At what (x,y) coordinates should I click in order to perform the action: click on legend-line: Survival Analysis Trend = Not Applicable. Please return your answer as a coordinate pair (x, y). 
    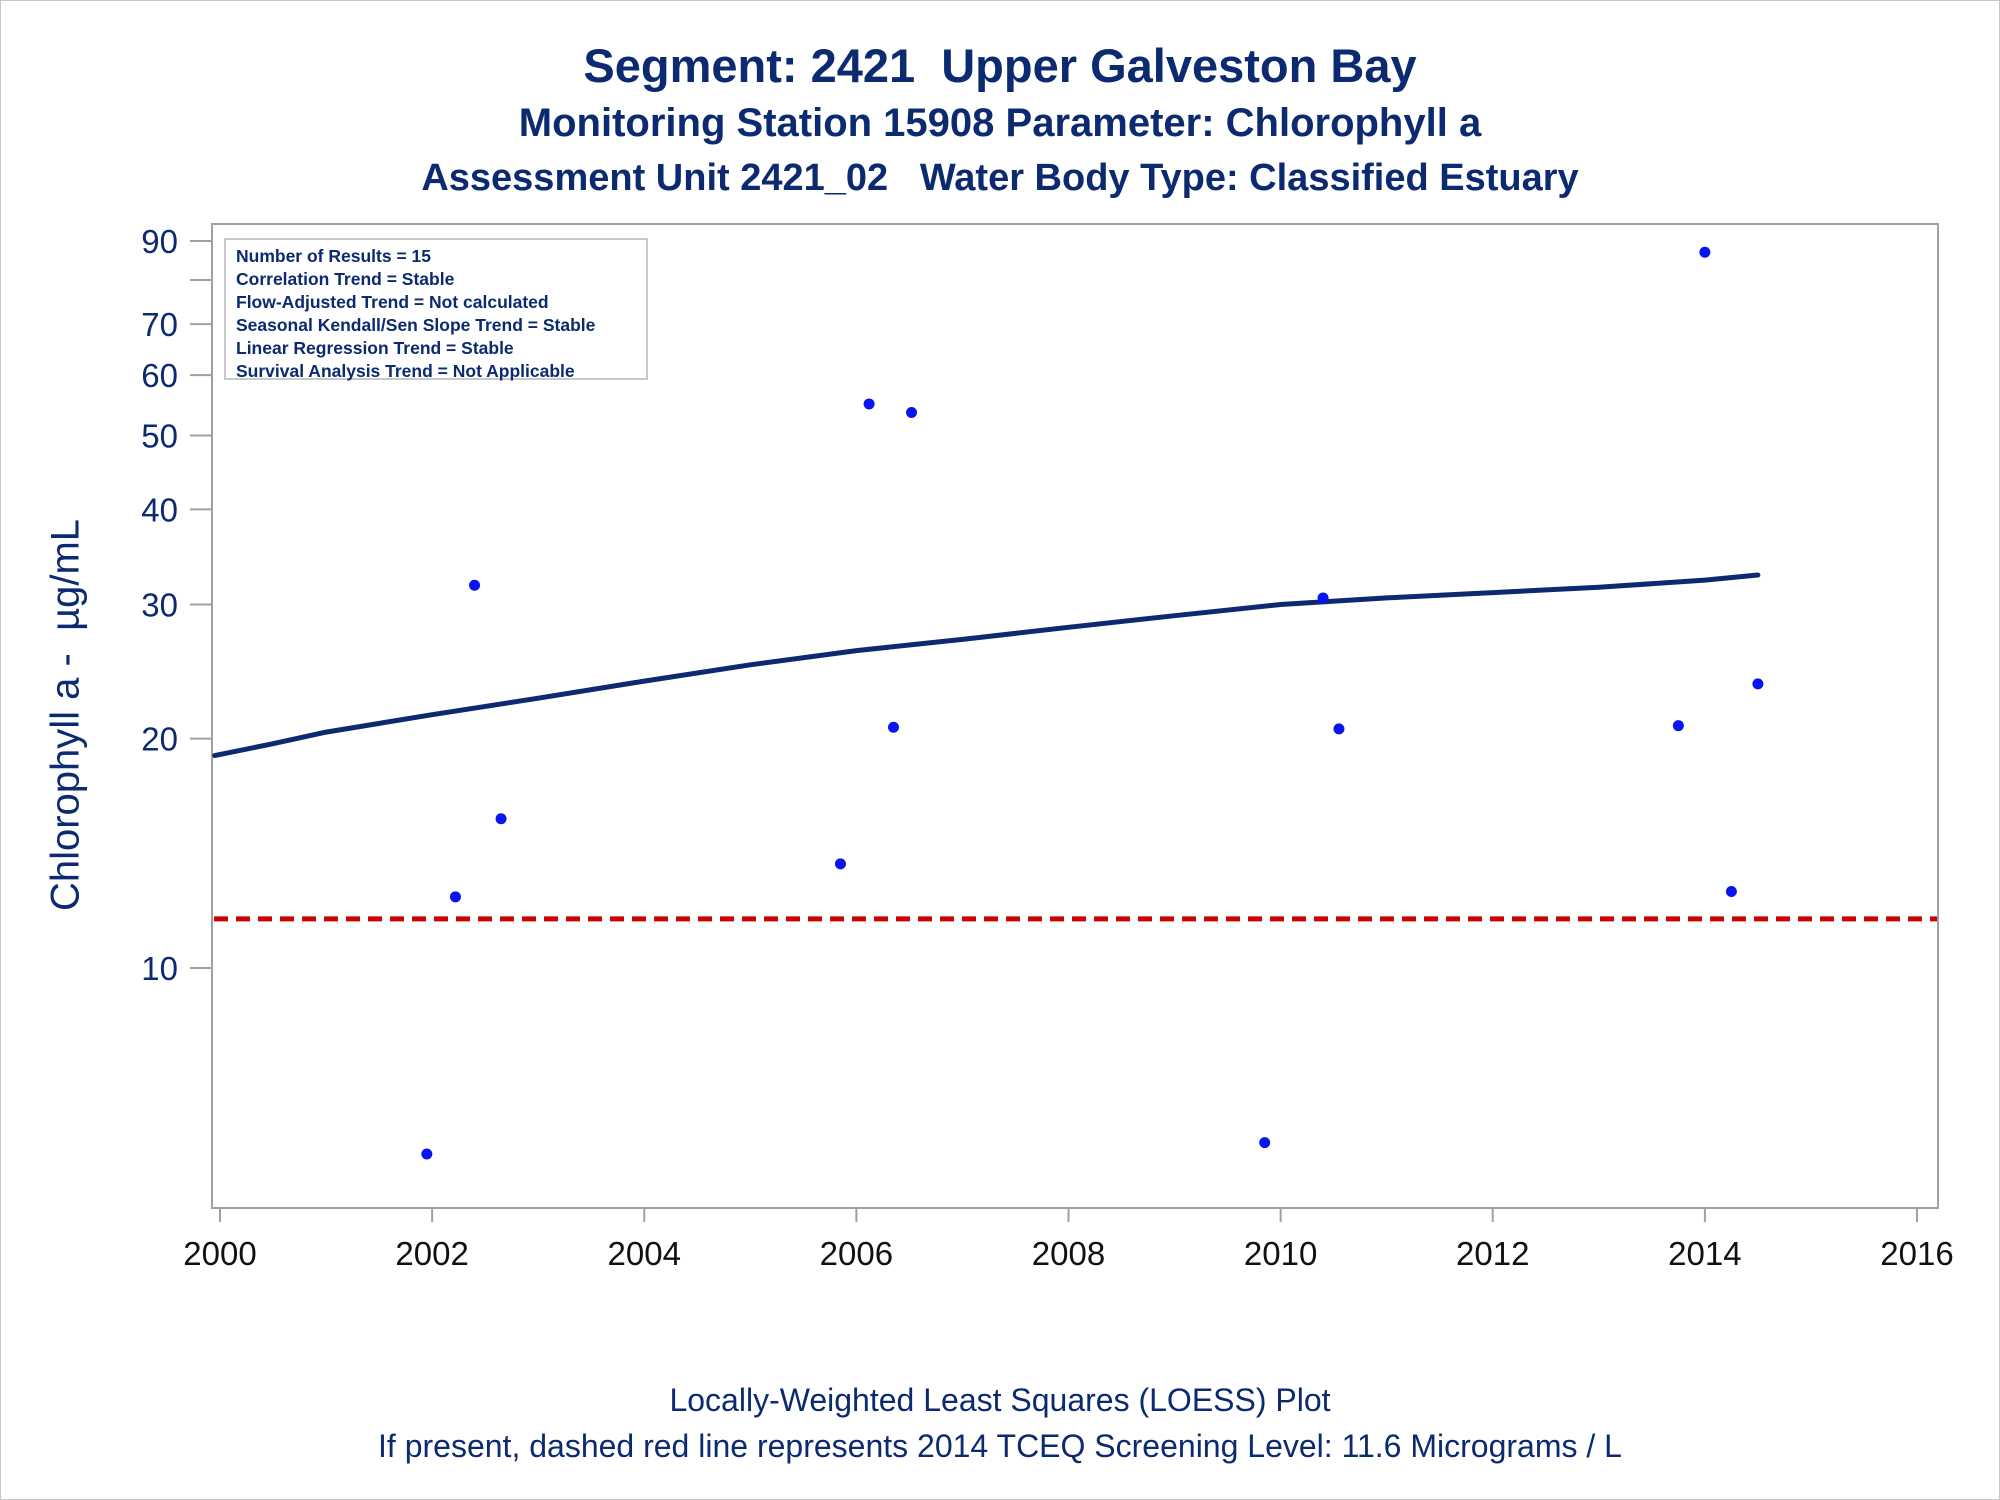
    Looking at the image, I should click on (405, 371).